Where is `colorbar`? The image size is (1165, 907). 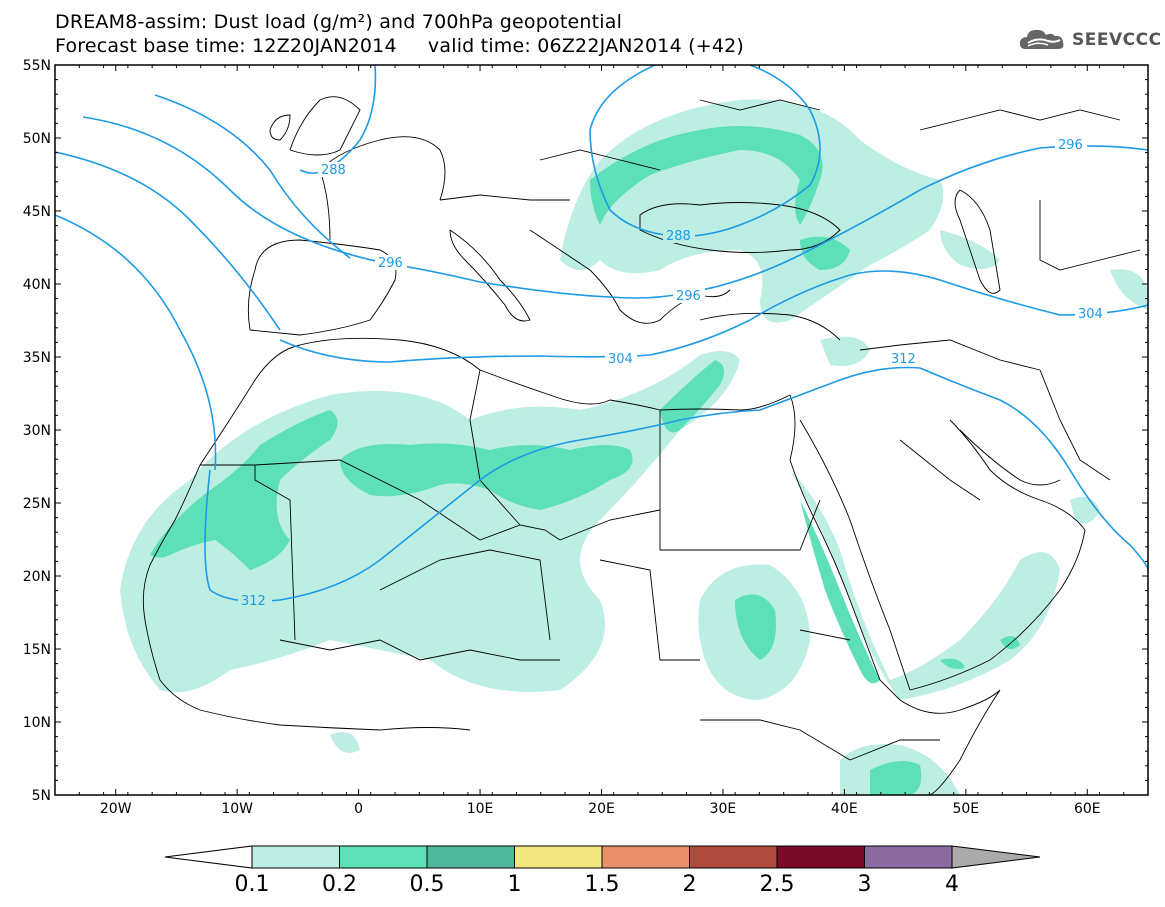
colorbar is located at coordinates (602, 857).